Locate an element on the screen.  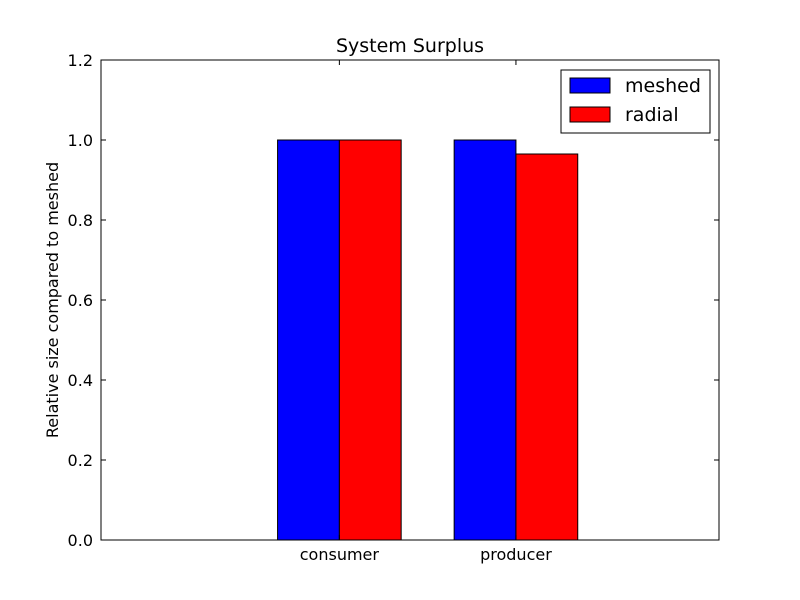
bar-radial-consumer is located at coordinates (370, 340).